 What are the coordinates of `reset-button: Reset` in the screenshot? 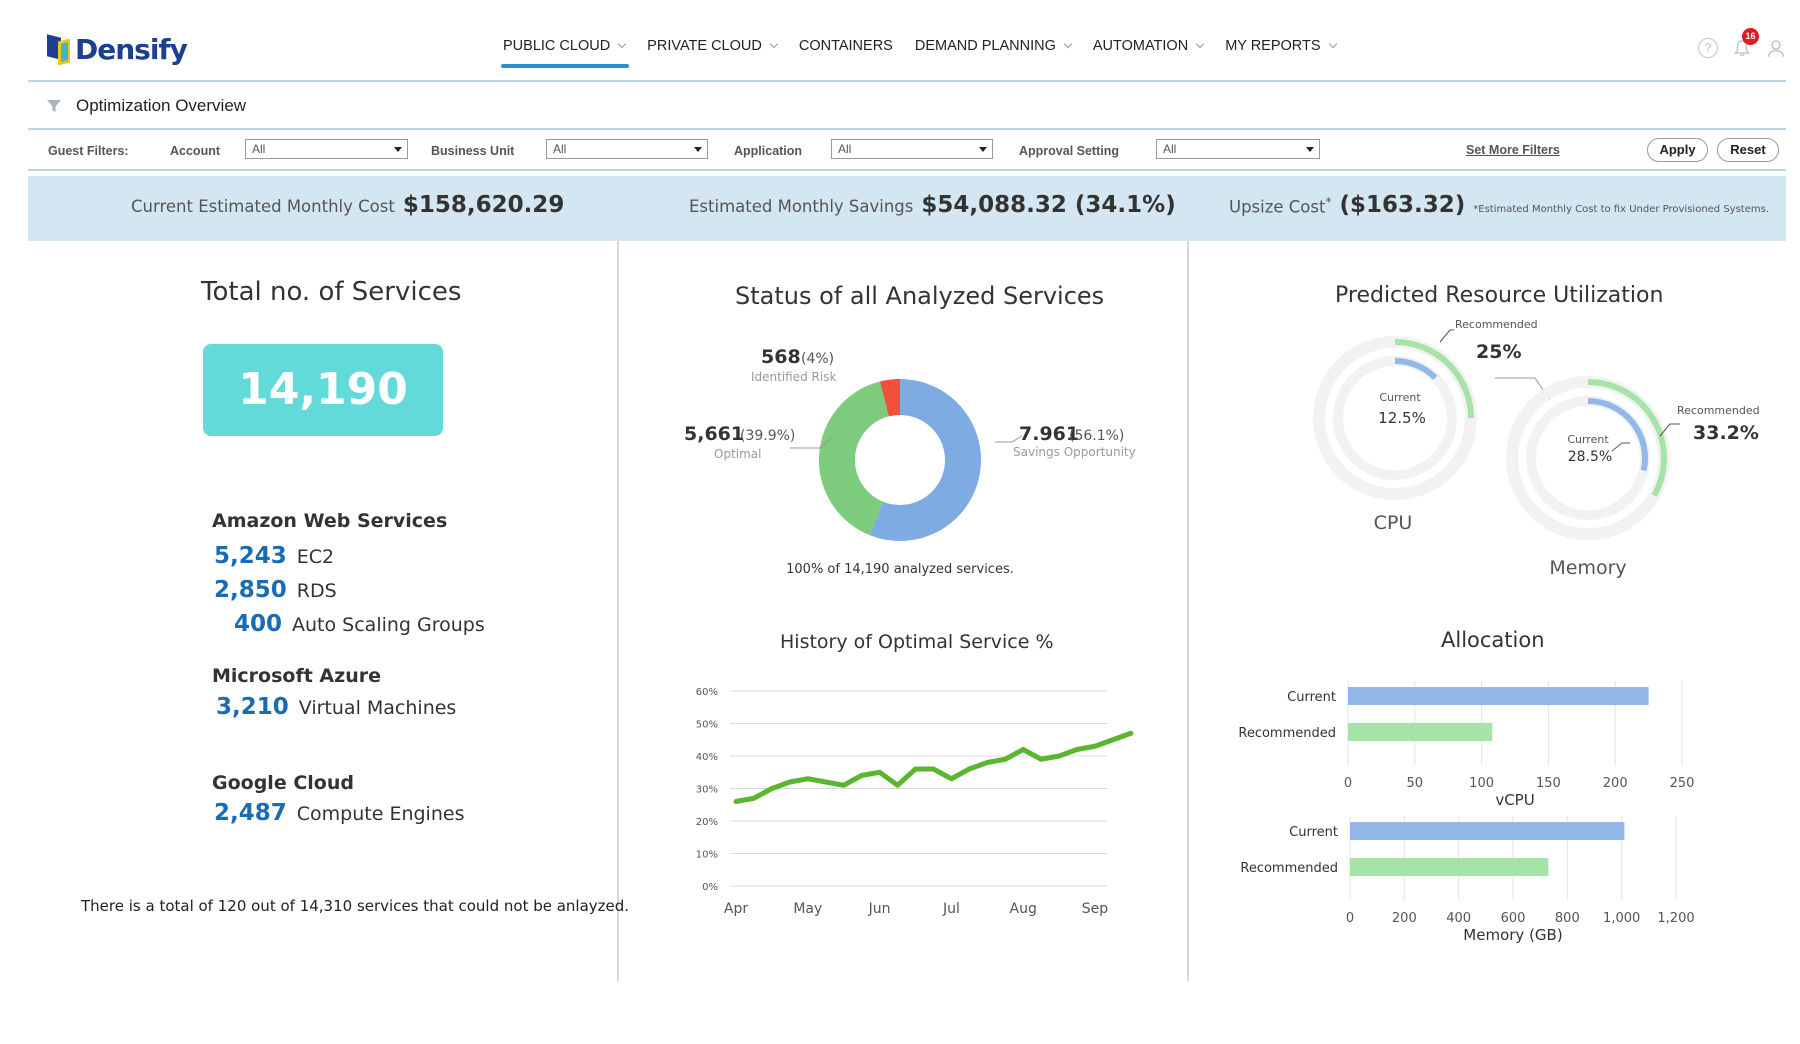 It's located at (1748, 150).